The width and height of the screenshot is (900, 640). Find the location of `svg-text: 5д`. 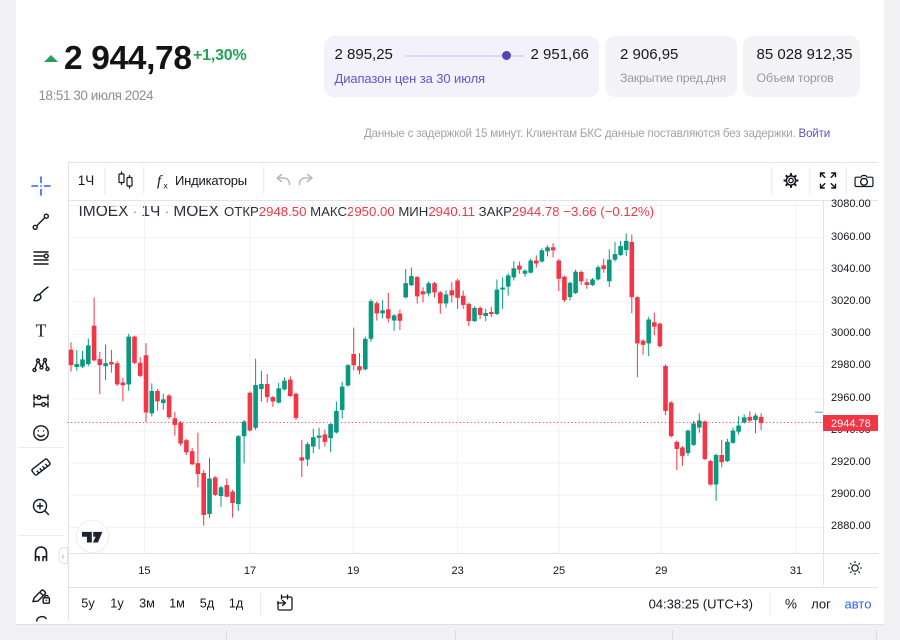

svg-text: 5д is located at coordinates (207, 604).